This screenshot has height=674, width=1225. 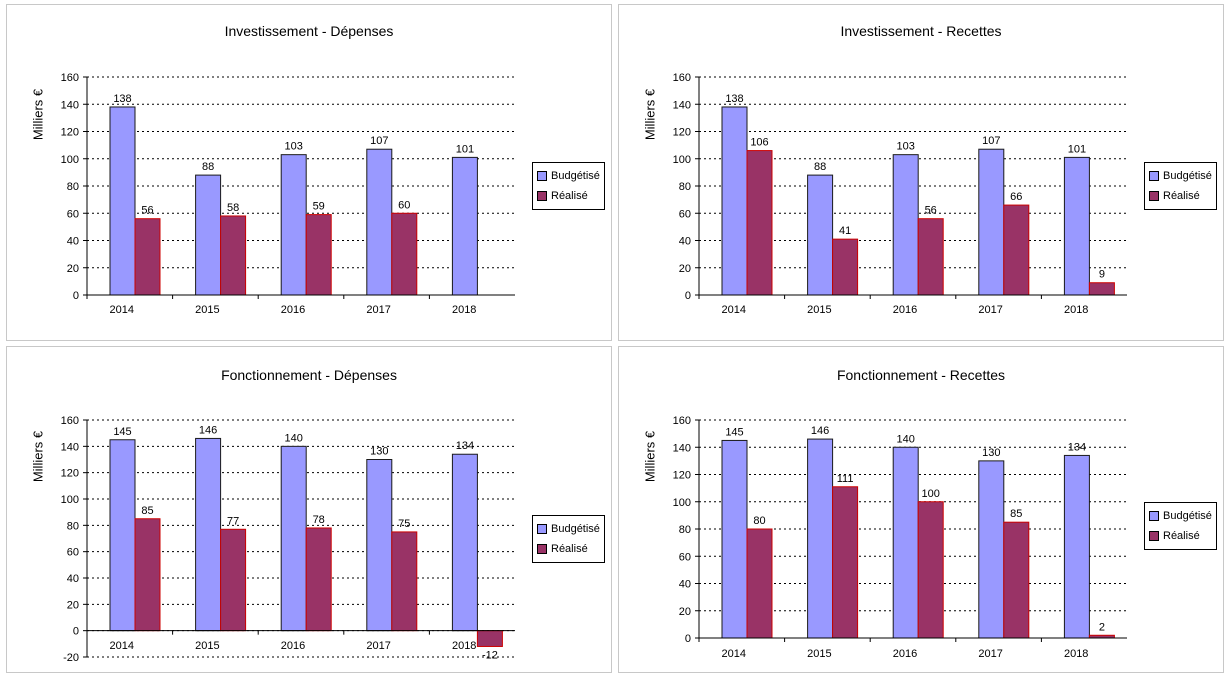 I want to click on data-label: 146, so click(x=208, y=430).